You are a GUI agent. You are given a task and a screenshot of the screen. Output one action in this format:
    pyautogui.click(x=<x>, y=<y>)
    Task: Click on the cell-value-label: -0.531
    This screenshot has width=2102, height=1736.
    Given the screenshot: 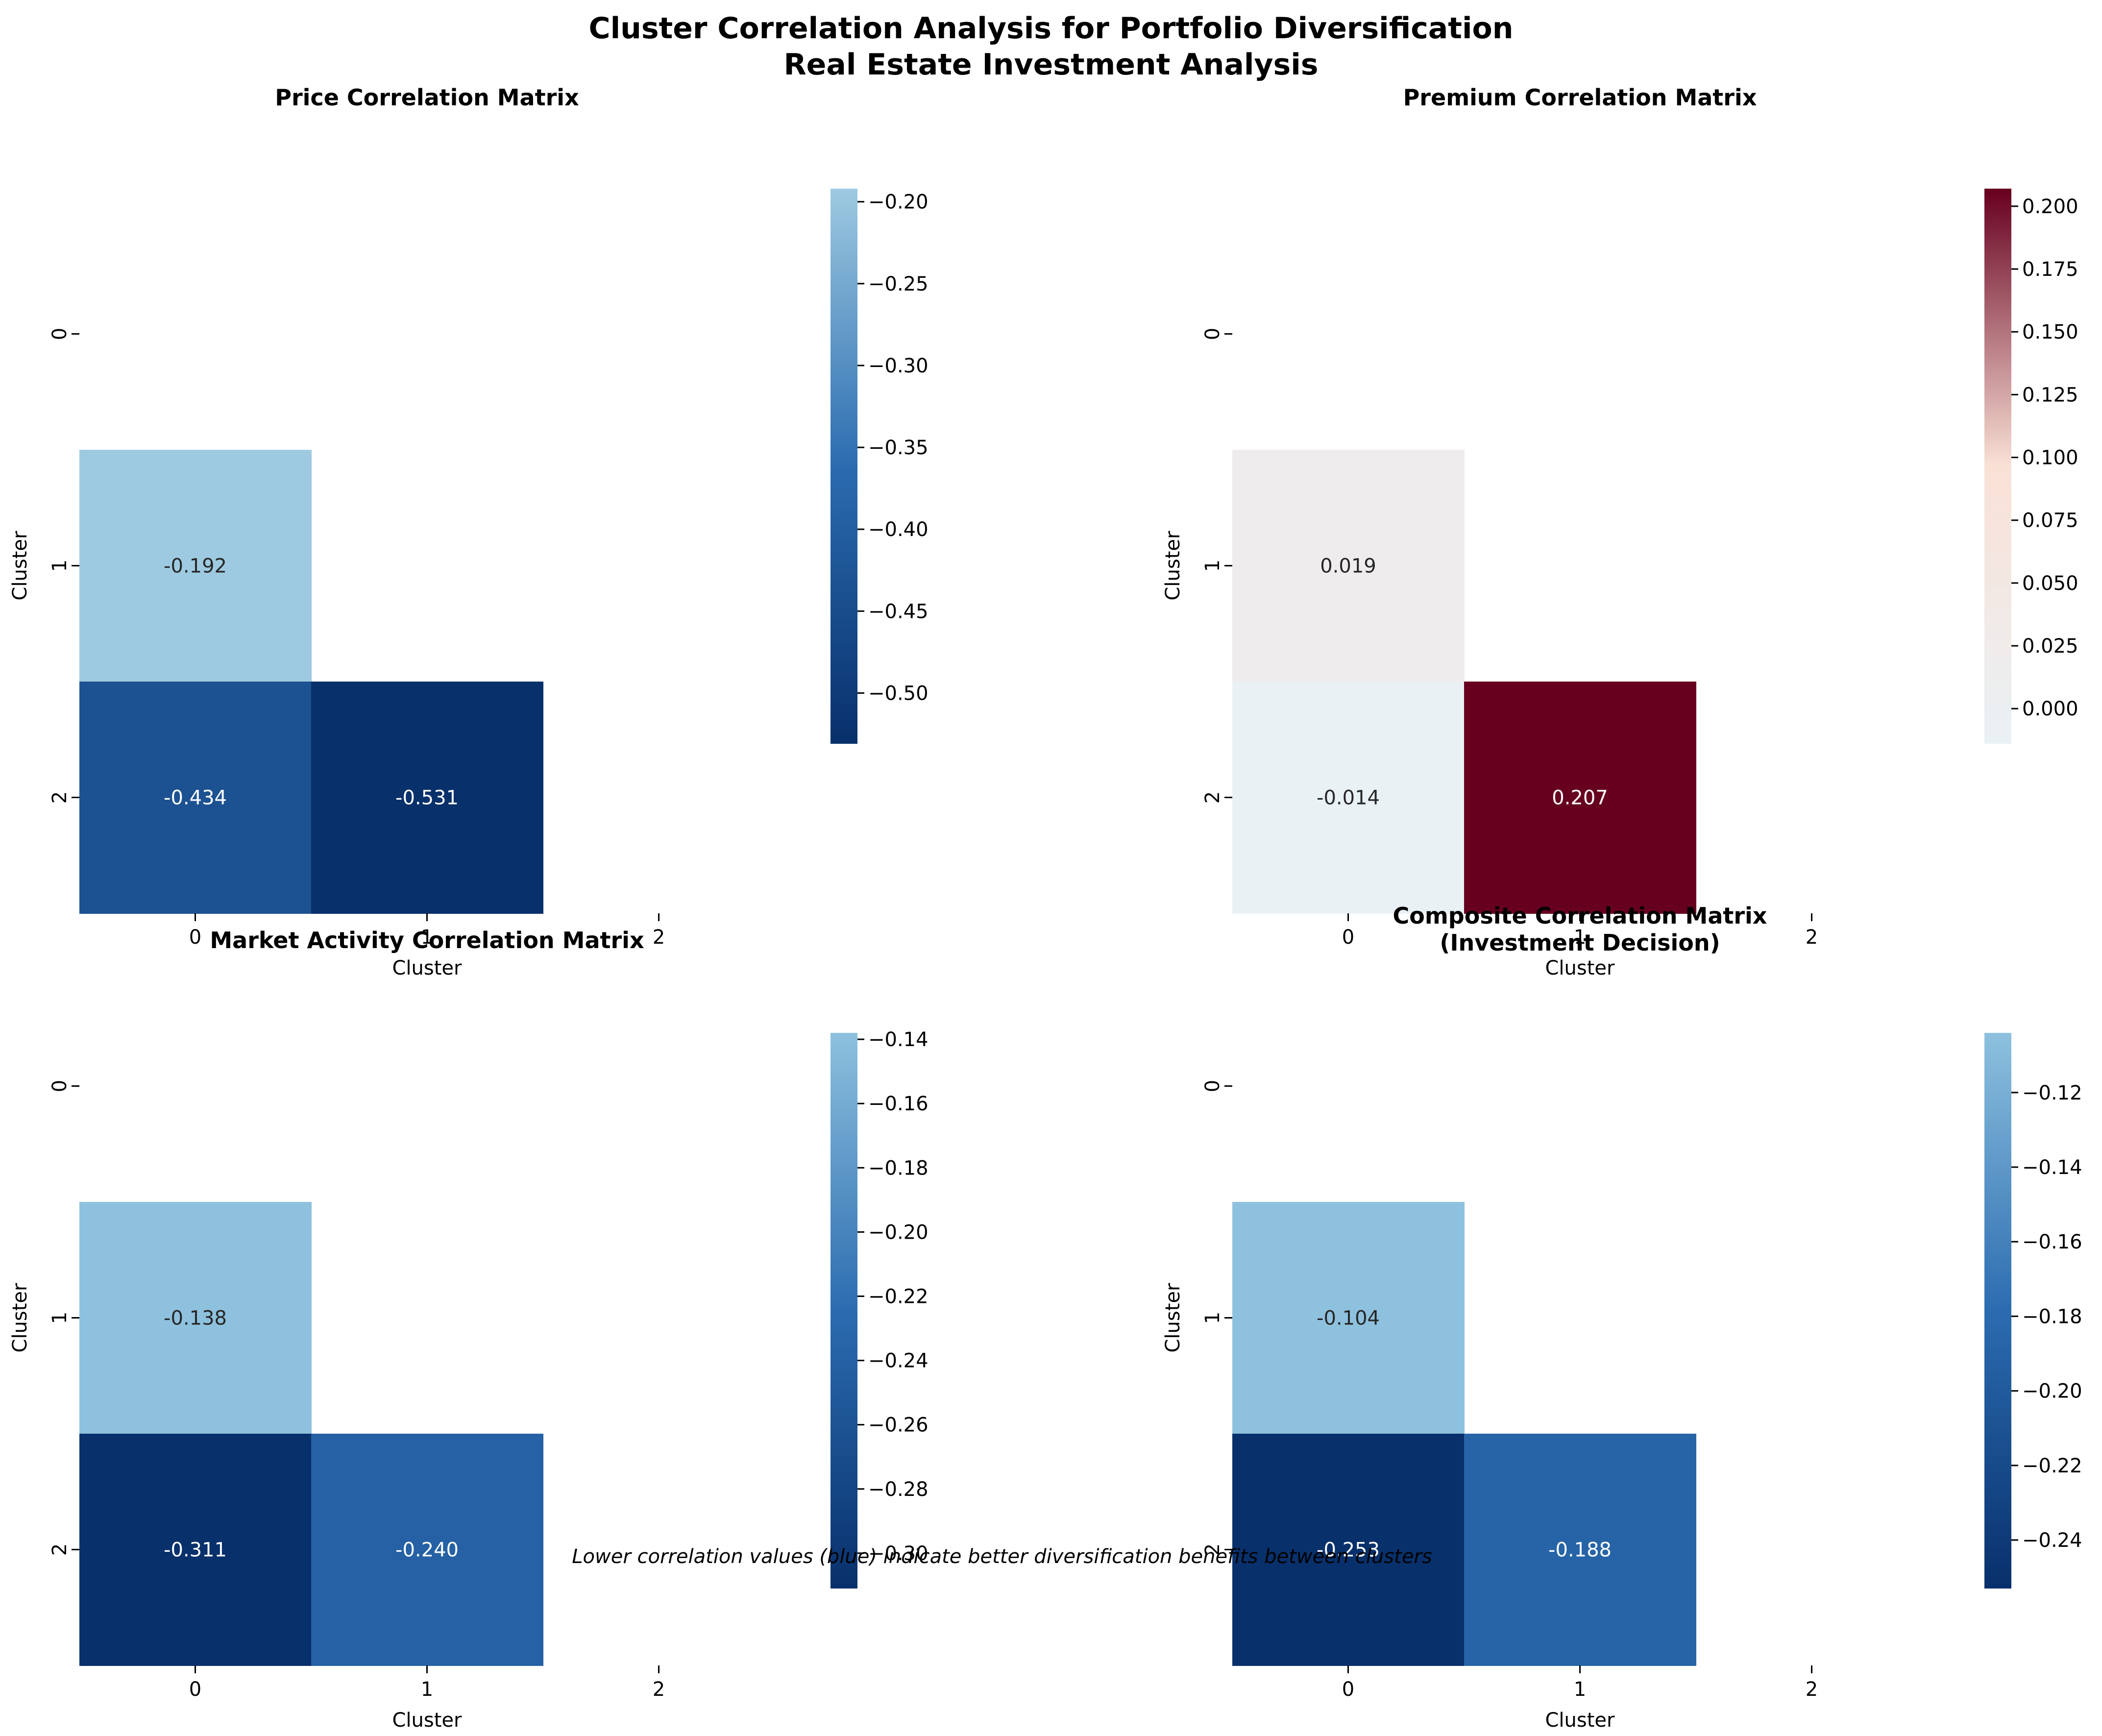 What is the action you would take?
    pyautogui.click(x=427, y=798)
    